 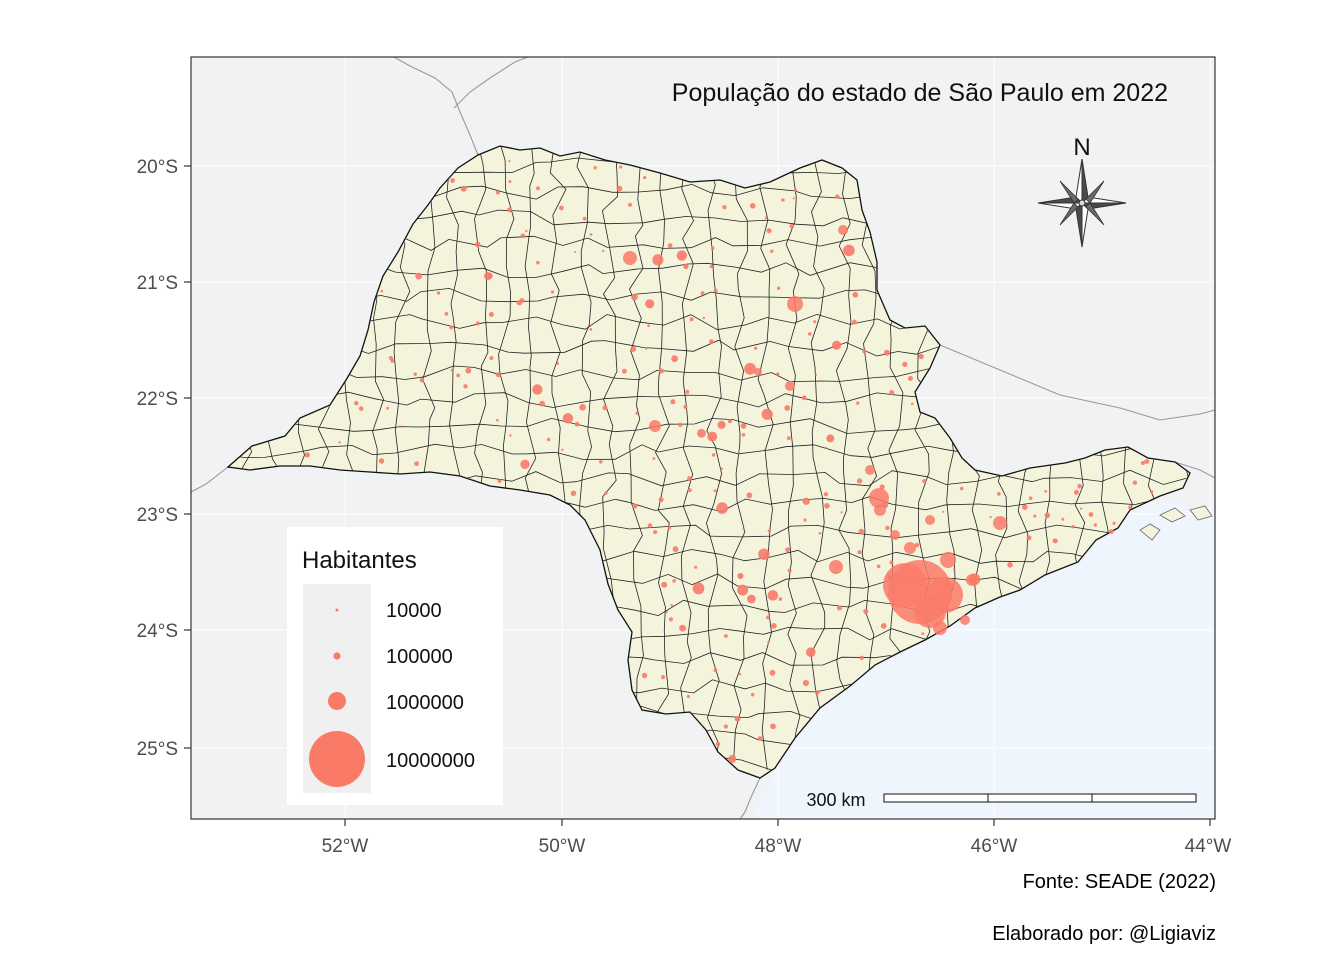 What do you see at coordinates (1081, 147) in the screenshot?
I see `north-label: N` at bounding box center [1081, 147].